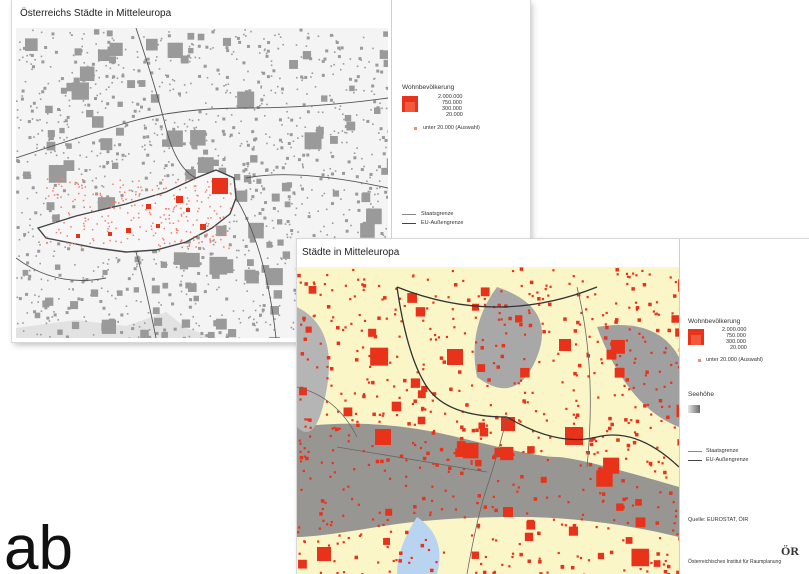 This screenshot has height=574, width=809. I want to click on oir-logo: ÖR, so click(790, 551).